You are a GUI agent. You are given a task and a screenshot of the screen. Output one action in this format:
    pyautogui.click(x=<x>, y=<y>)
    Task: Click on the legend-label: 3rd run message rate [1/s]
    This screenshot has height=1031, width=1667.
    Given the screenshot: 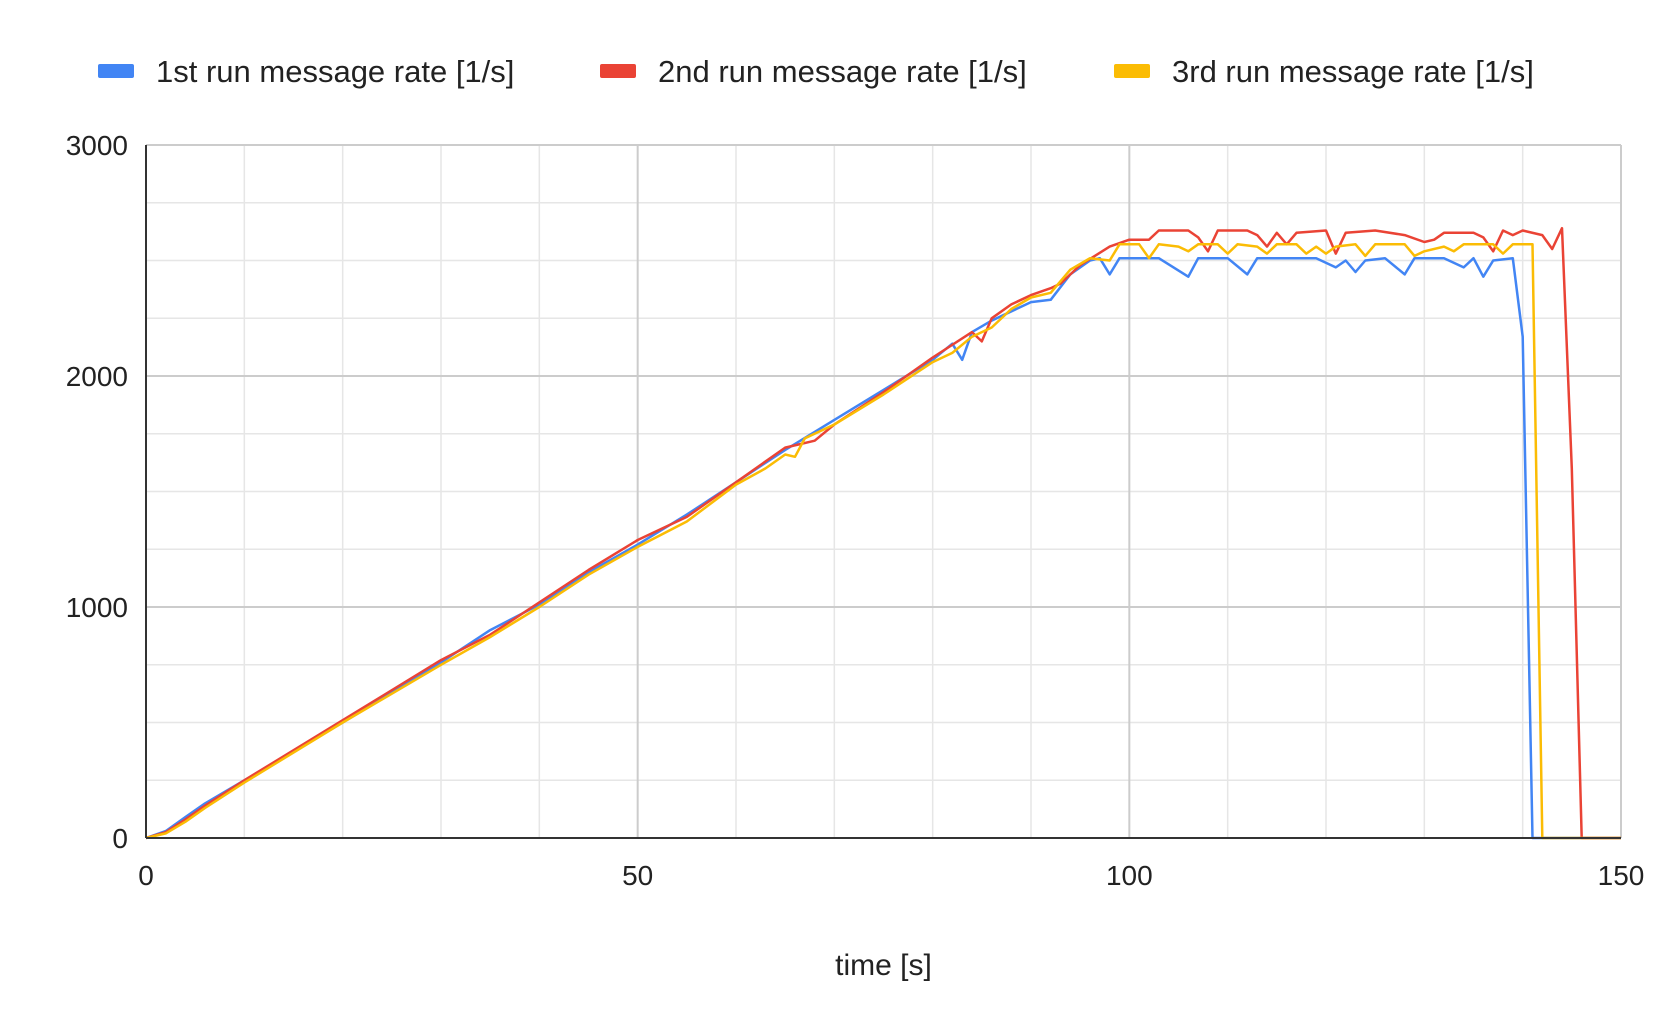 What is the action you would take?
    pyautogui.click(x=1353, y=71)
    